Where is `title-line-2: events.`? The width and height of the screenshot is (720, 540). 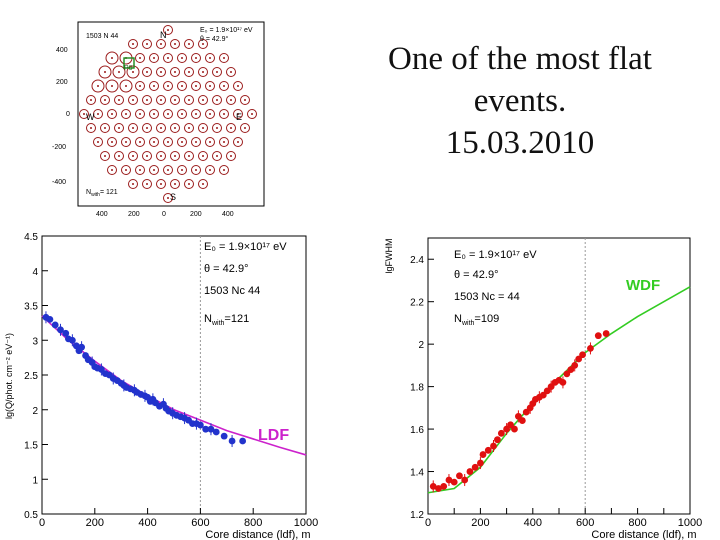 title-line-2: events. is located at coordinates (520, 101).